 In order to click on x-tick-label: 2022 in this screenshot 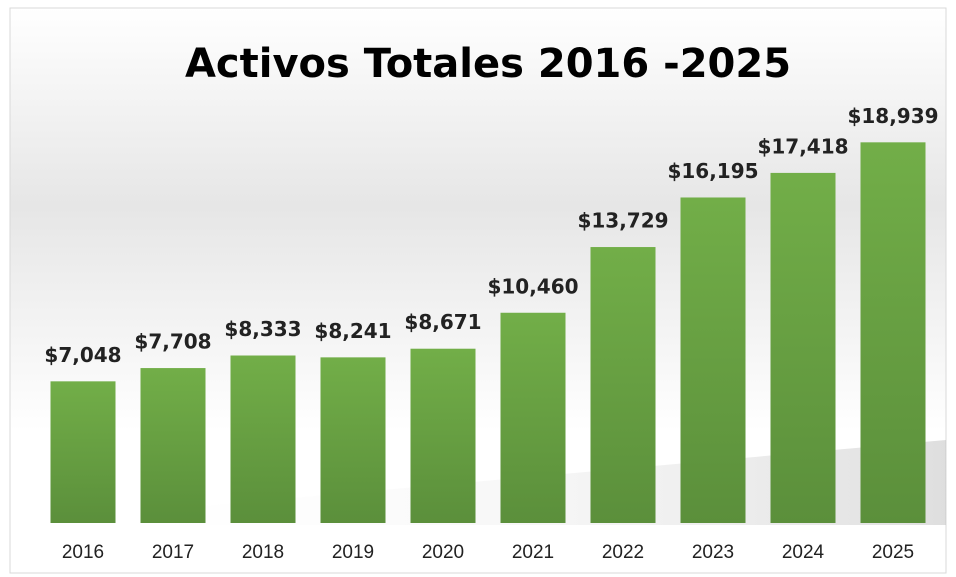, I will do `click(623, 552)`.